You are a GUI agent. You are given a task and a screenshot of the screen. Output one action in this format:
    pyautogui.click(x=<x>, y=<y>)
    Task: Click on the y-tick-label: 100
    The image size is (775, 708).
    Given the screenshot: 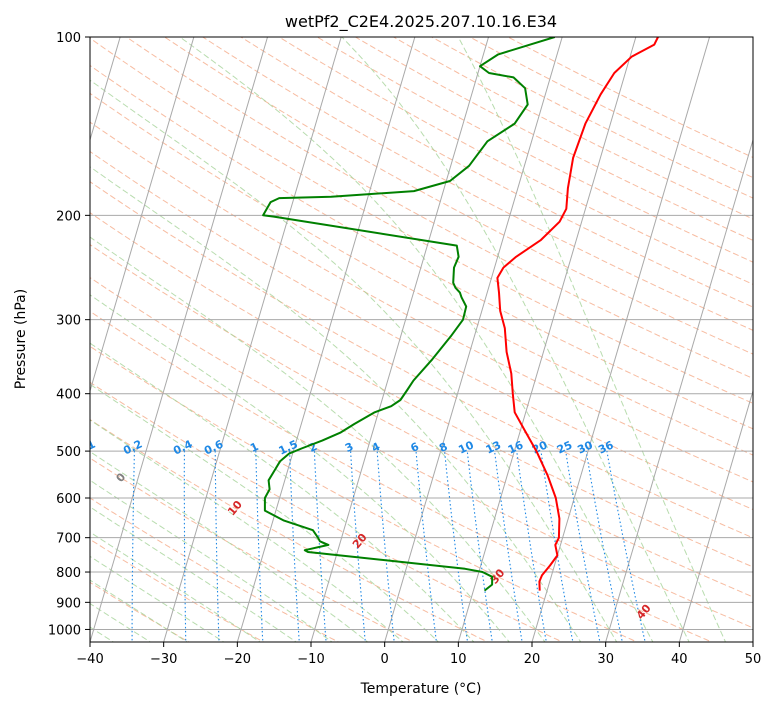 What is the action you would take?
    pyautogui.click(x=68, y=38)
    